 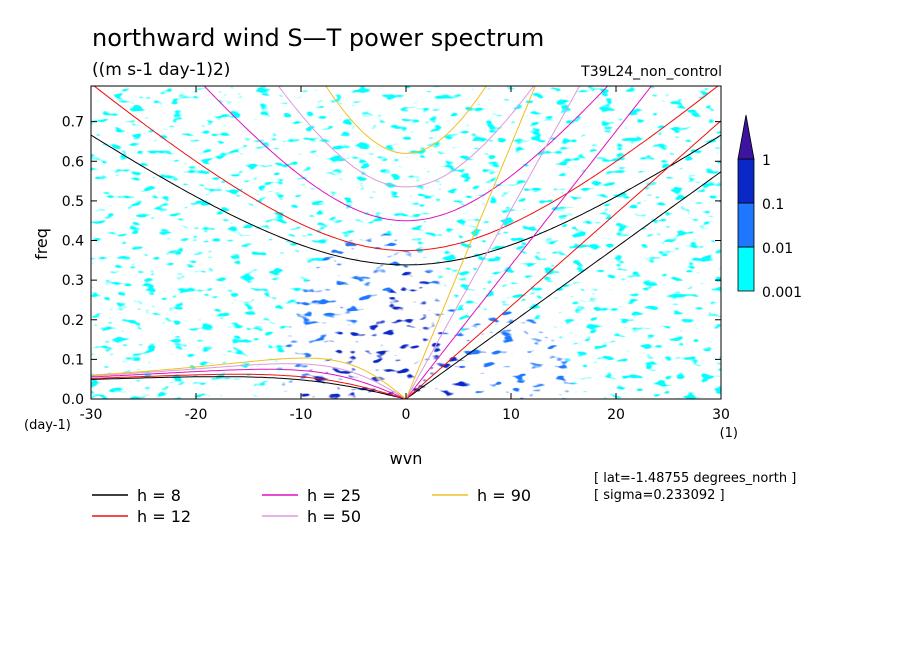 I want to click on run-name: T39L24_non_control, so click(x=651, y=72).